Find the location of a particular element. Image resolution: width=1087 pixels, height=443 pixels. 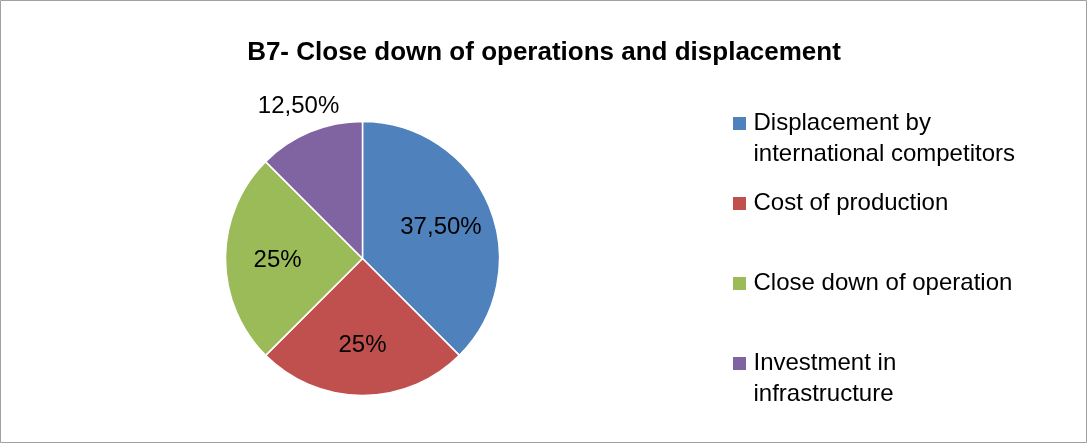

data-label: 37,50% is located at coordinates (441, 226).